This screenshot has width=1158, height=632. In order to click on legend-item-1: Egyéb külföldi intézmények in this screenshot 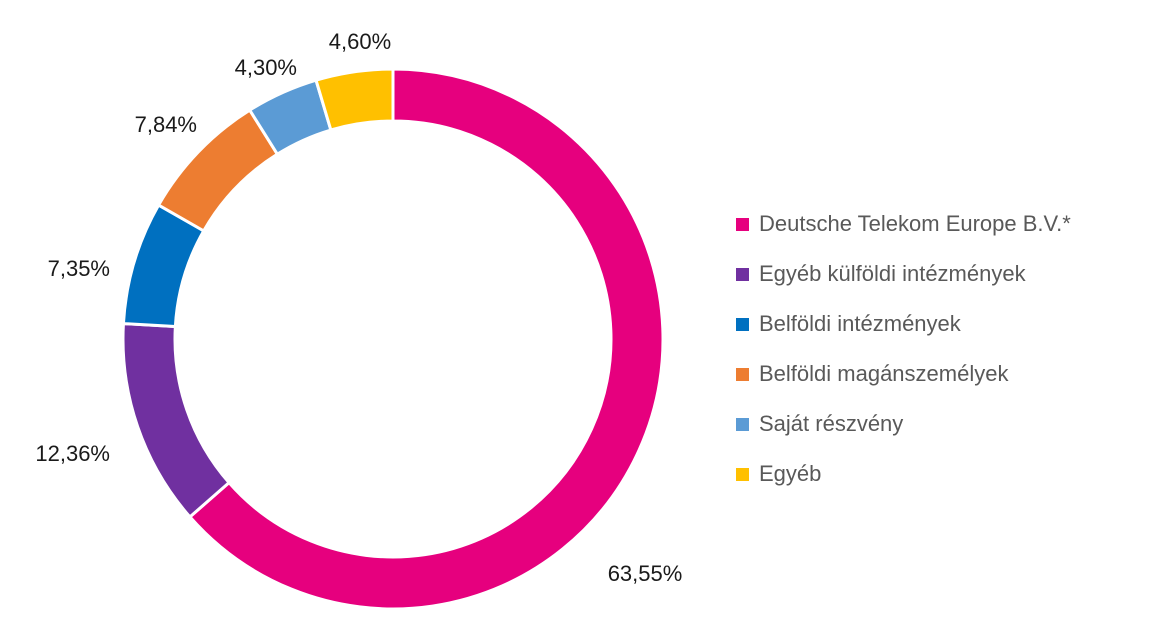, I will do `click(903, 274)`.